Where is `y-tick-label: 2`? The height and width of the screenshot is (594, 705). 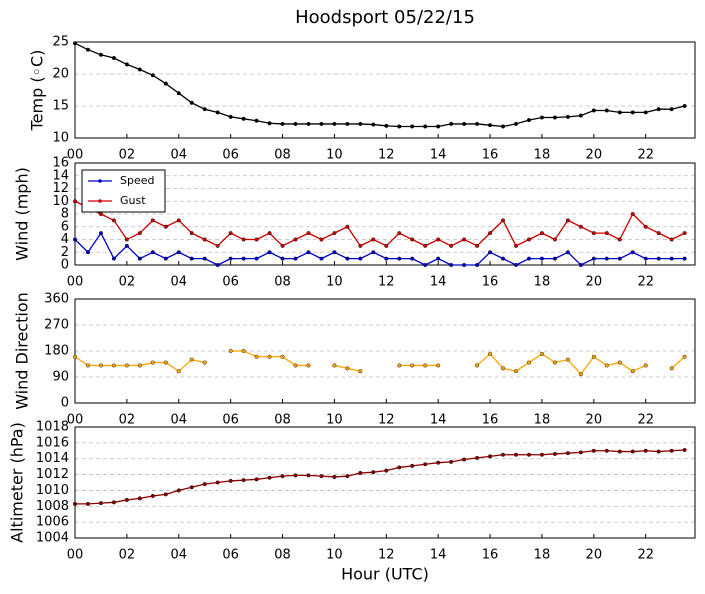 y-tick-label: 2 is located at coordinates (65, 252).